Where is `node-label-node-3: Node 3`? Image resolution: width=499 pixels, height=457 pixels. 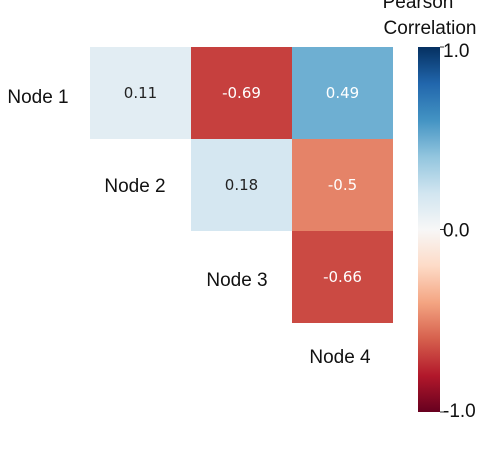 node-label-node-3: Node 3 is located at coordinates (236, 280).